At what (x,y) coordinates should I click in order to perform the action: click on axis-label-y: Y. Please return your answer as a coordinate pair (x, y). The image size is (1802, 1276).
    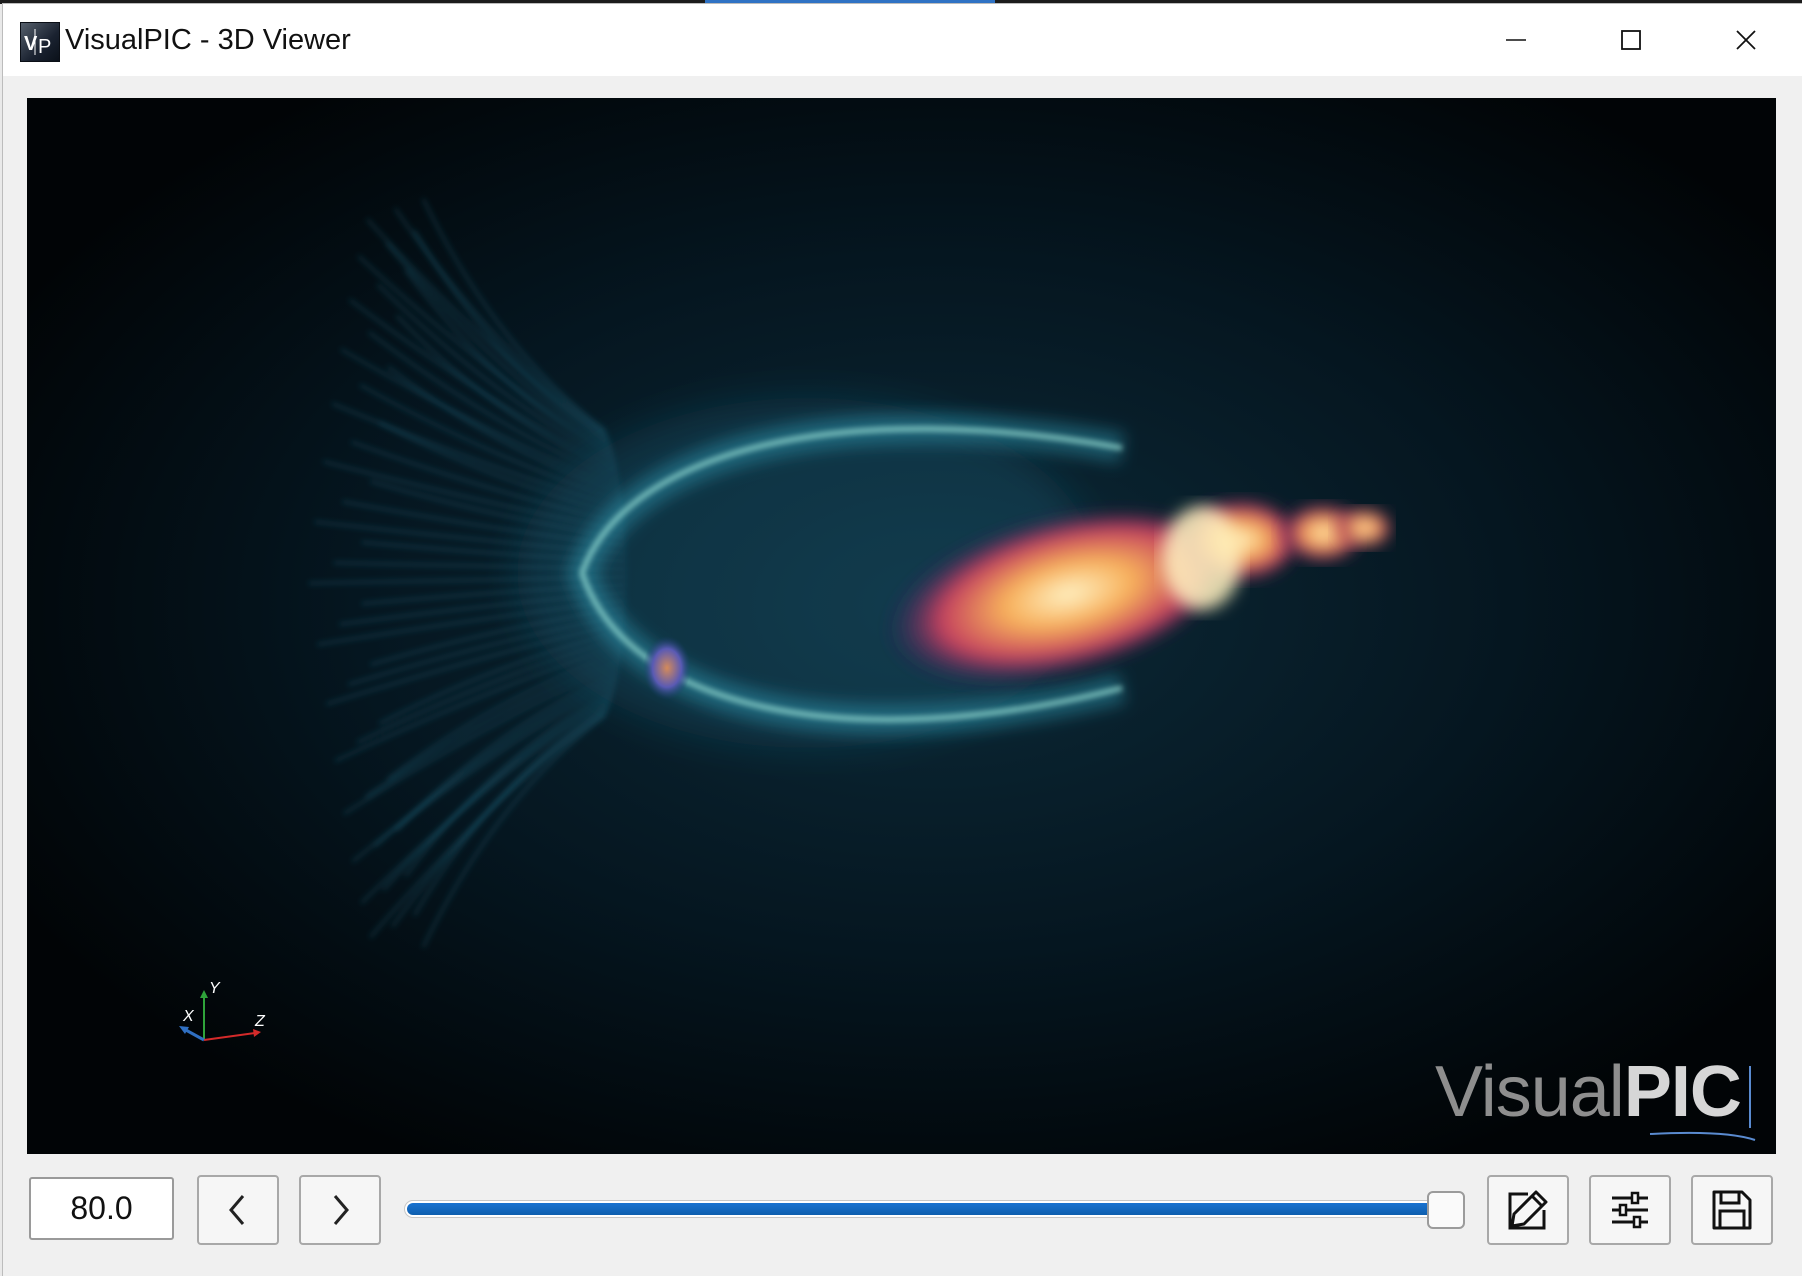
    Looking at the image, I should click on (215, 988).